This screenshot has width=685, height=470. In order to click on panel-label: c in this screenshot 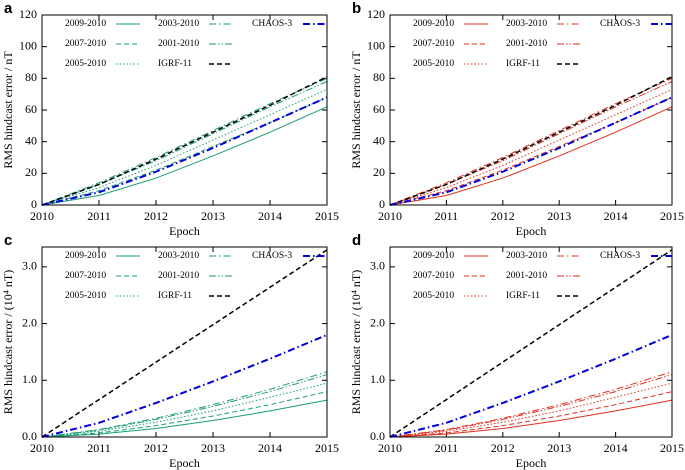, I will do `click(8, 240)`.